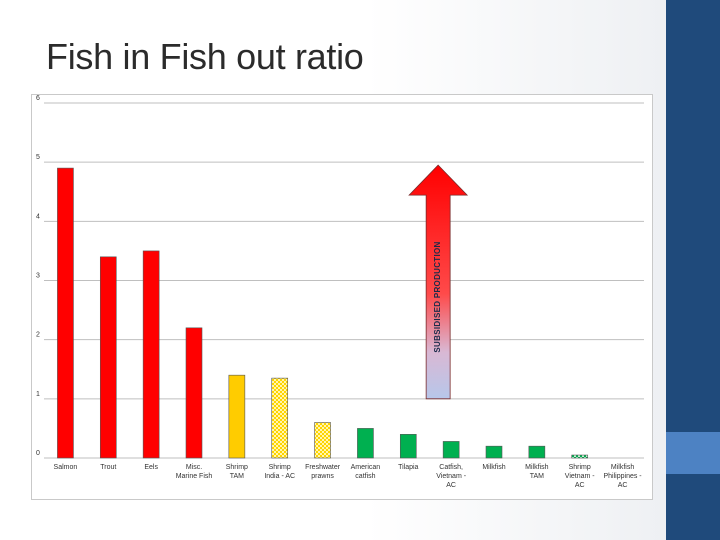 The image size is (720, 540). Describe the element at coordinates (693, 453) in the screenshot. I see `slide-sidebar-accent` at that location.